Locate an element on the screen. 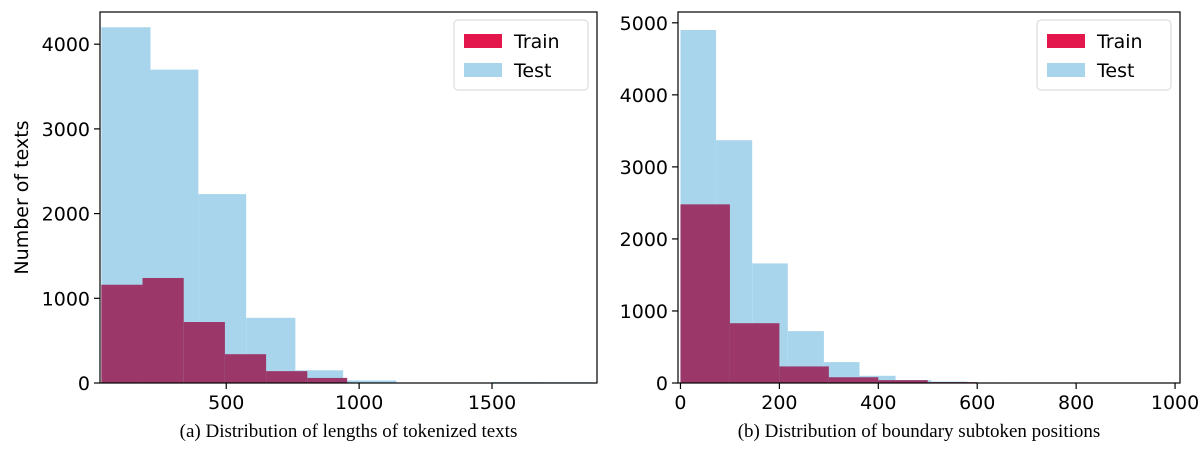 The width and height of the screenshot is (1204, 461). x-tick-label: 500 is located at coordinates (226, 403).